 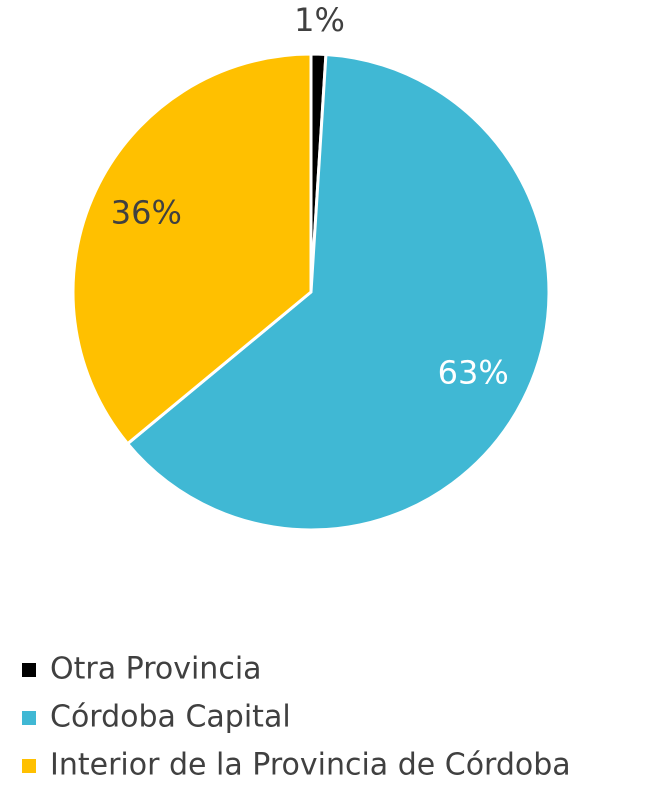 I want to click on legend-label: Otra Provincia, so click(x=156, y=669).